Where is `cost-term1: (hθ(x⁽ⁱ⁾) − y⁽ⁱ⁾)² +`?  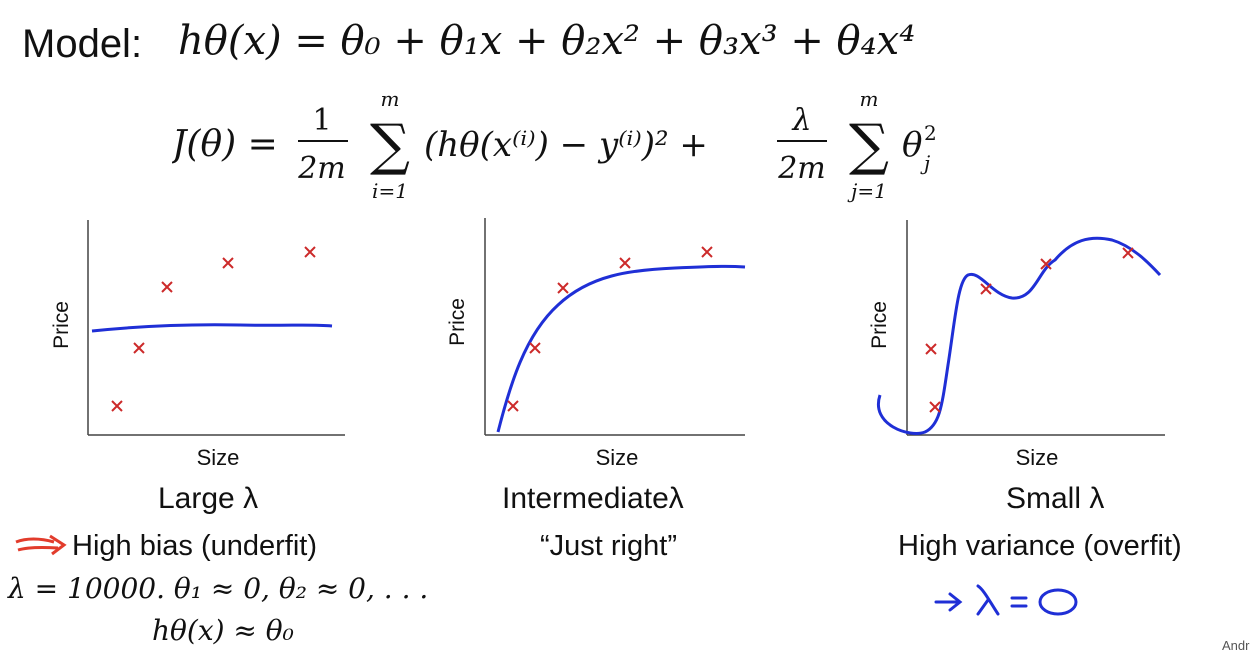
cost-term1: (hθ(x⁽ⁱ⁾) − y⁽ⁱ⁾)² + is located at coordinates (566, 145).